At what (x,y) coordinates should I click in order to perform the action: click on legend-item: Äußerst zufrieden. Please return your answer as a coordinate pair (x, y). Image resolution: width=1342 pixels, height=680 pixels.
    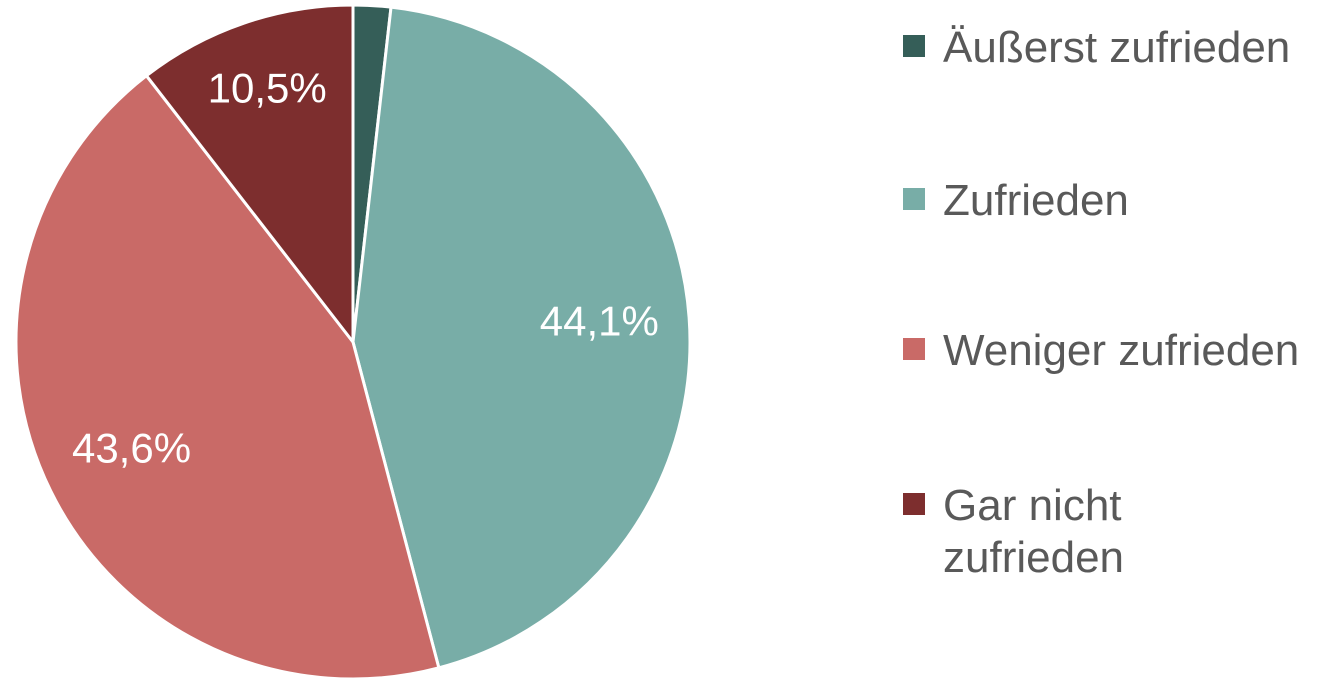
    Looking at the image, I should click on (1108, 48).